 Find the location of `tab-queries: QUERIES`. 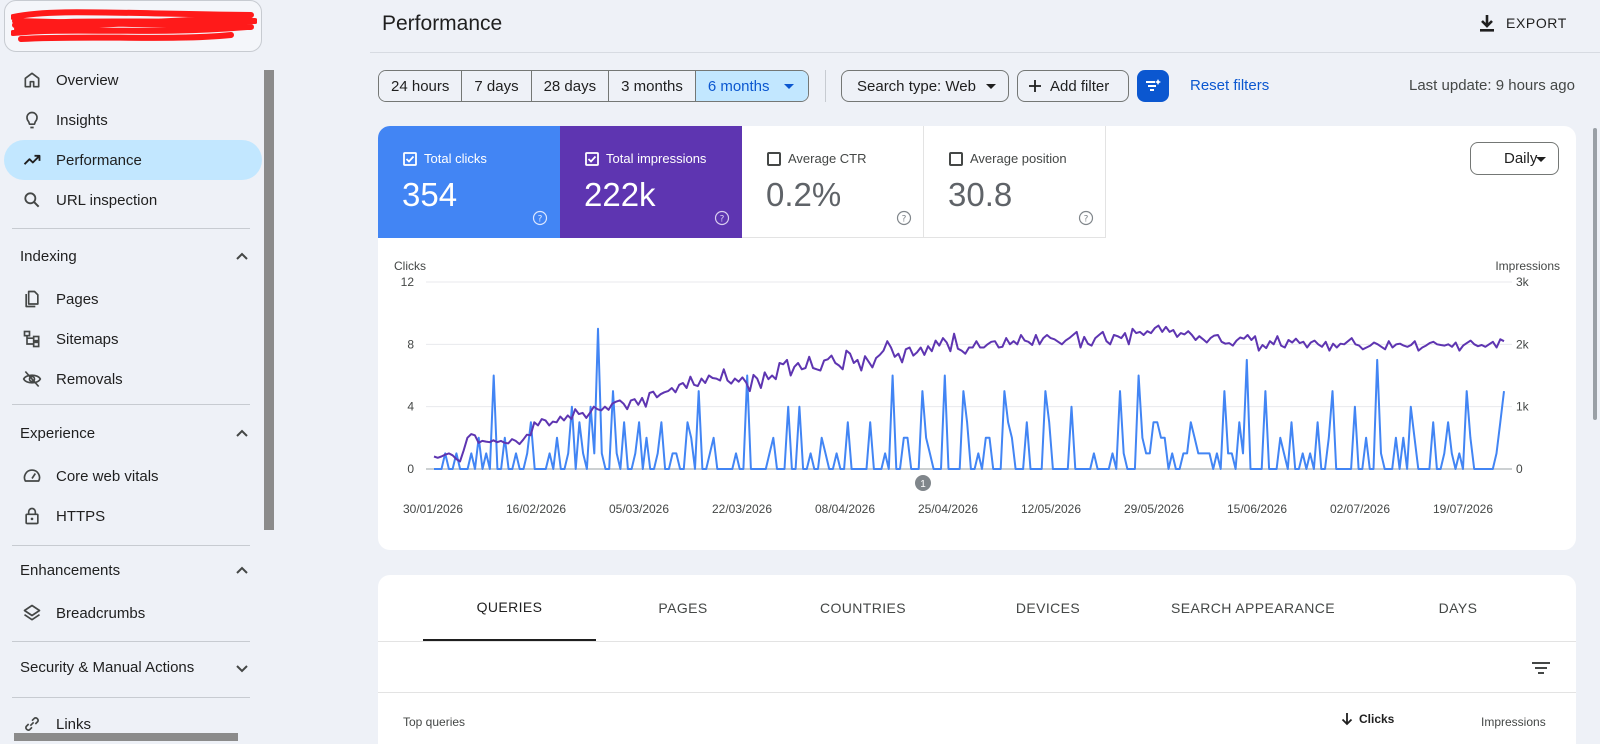

tab-queries: QUERIES is located at coordinates (509, 608).